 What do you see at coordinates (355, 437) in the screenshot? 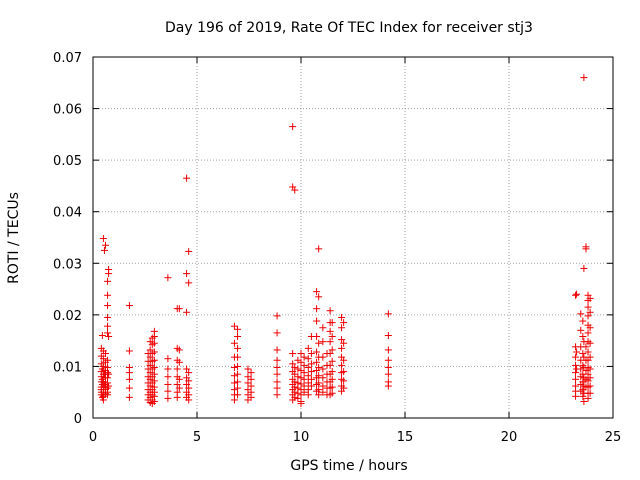
I see `x-tick-labels: 0 5 10 15 20 25` at bounding box center [355, 437].